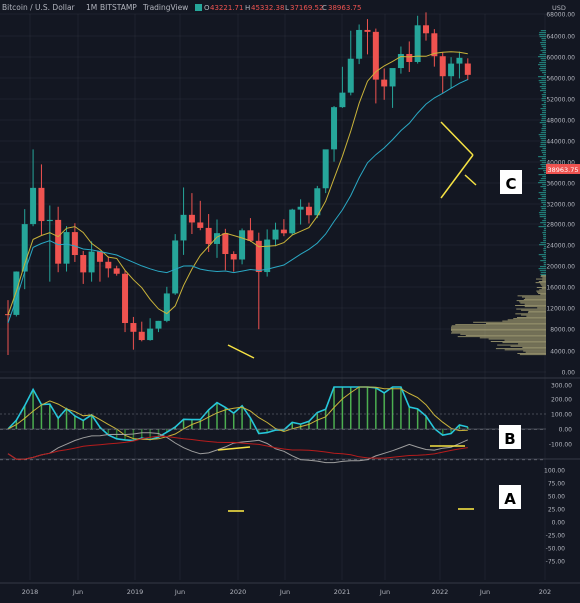 This screenshot has width=580, height=603. I want to click on price-tick-label: 56000.00, so click(560, 79).